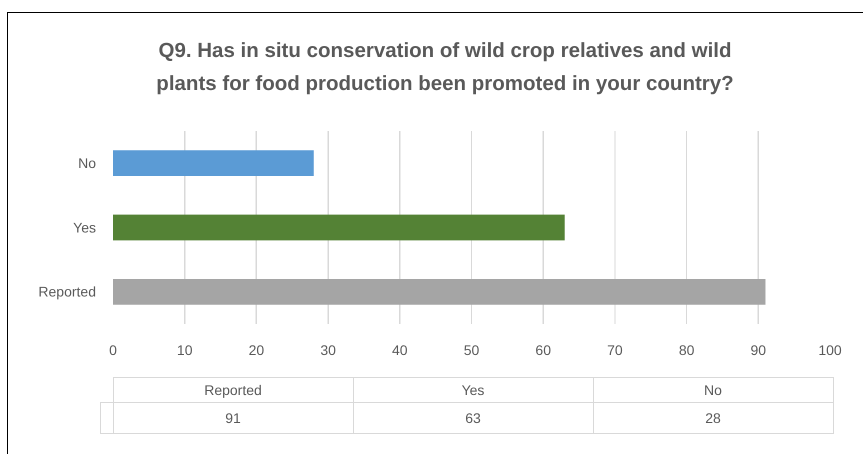  Describe the element at coordinates (615, 350) in the screenshot. I see `x-tick-label: 70` at that location.